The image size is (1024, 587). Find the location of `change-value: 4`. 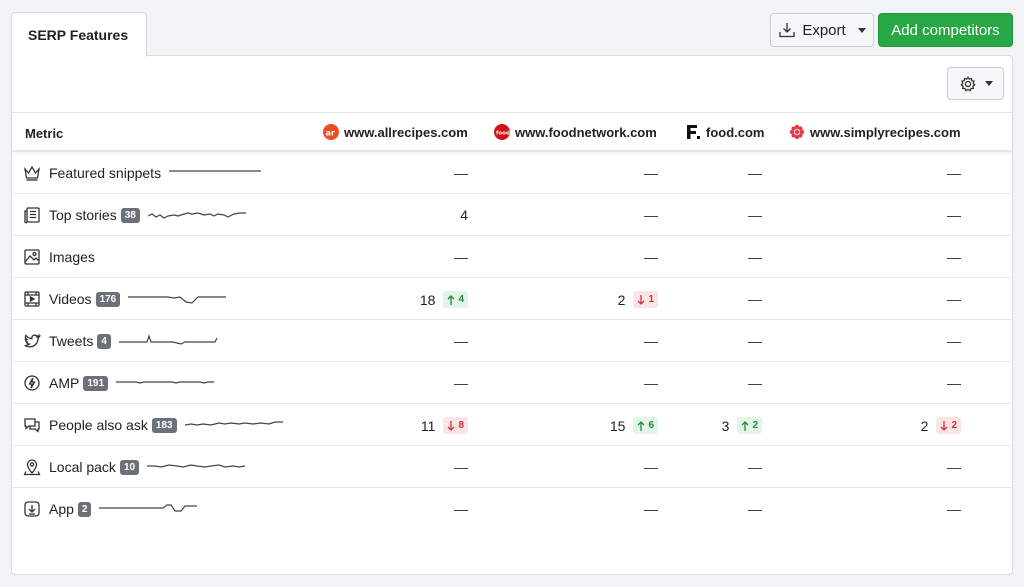

change-value: 4 is located at coordinates (461, 299).